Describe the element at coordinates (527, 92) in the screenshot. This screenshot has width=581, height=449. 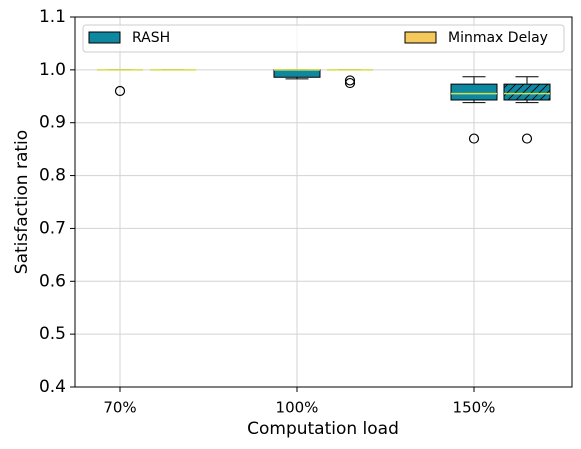
I see `box-hatch` at that location.